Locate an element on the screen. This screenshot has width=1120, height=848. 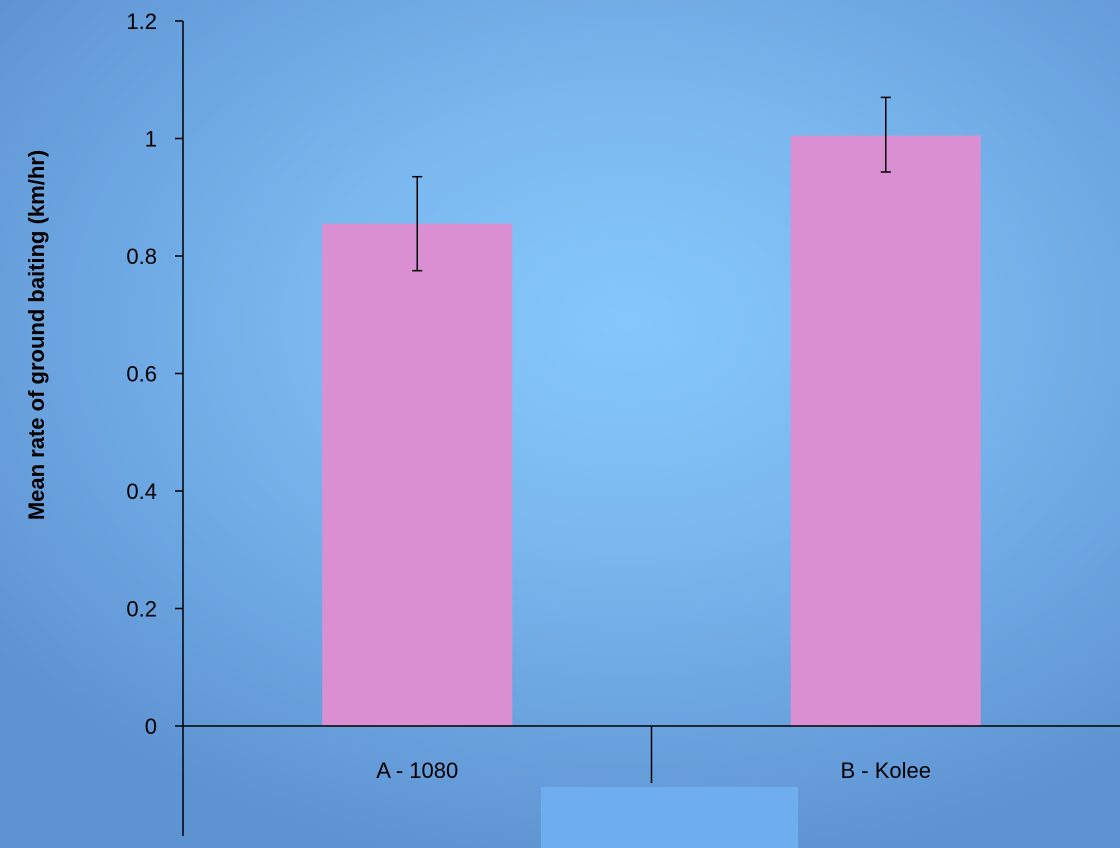
y-axis-label: Mean rate of ground baiting (km/hr) is located at coordinates (36, 335).